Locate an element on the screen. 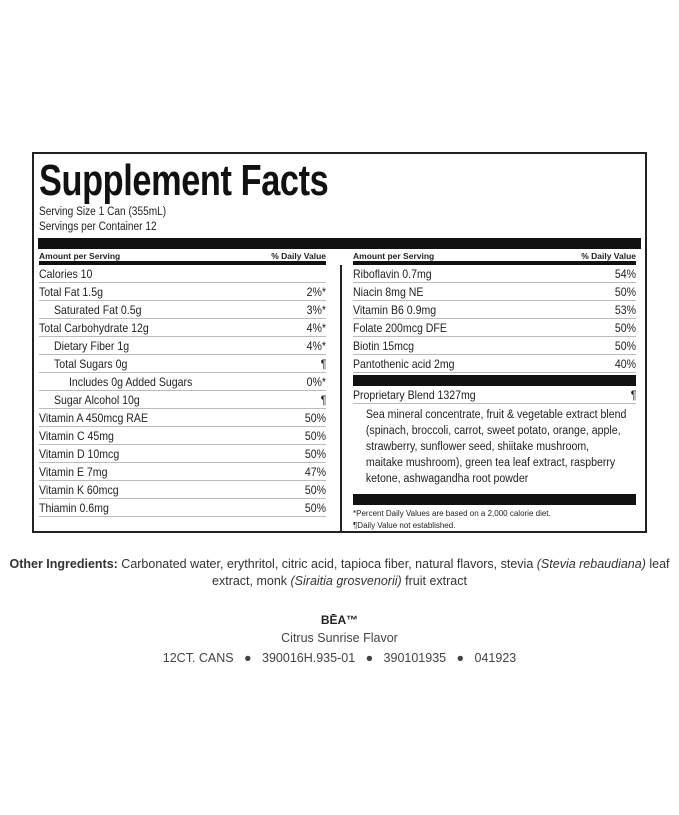 This screenshot has height=815, width=679. nutrient-row: Vitamin C 45mg 50% is located at coordinates (182, 436).